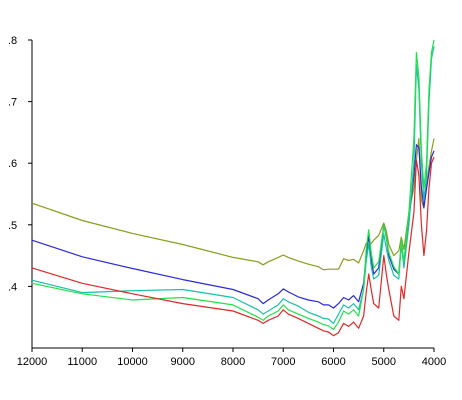 The width and height of the screenshot is (462, 400). What do you see at coordinates (183, 362) in the screenshot?
I see `x-tick-label: 9000` at bounding box center [183, 362].